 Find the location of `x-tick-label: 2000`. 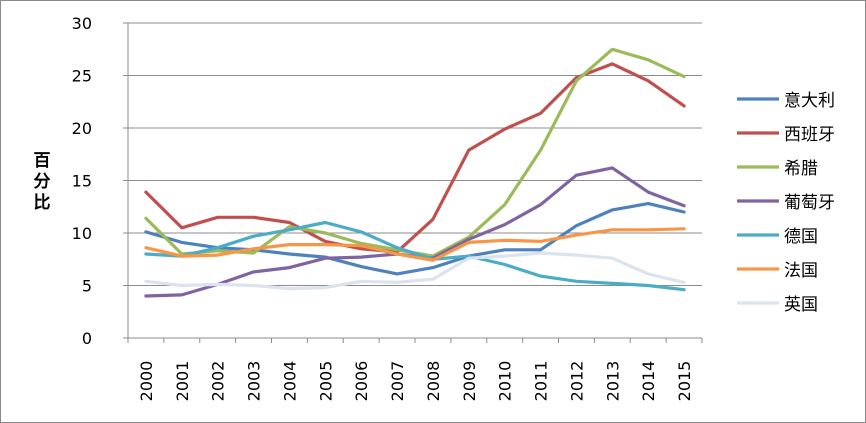

x-tick-label: 2000 is located at coordinates (146, 381).